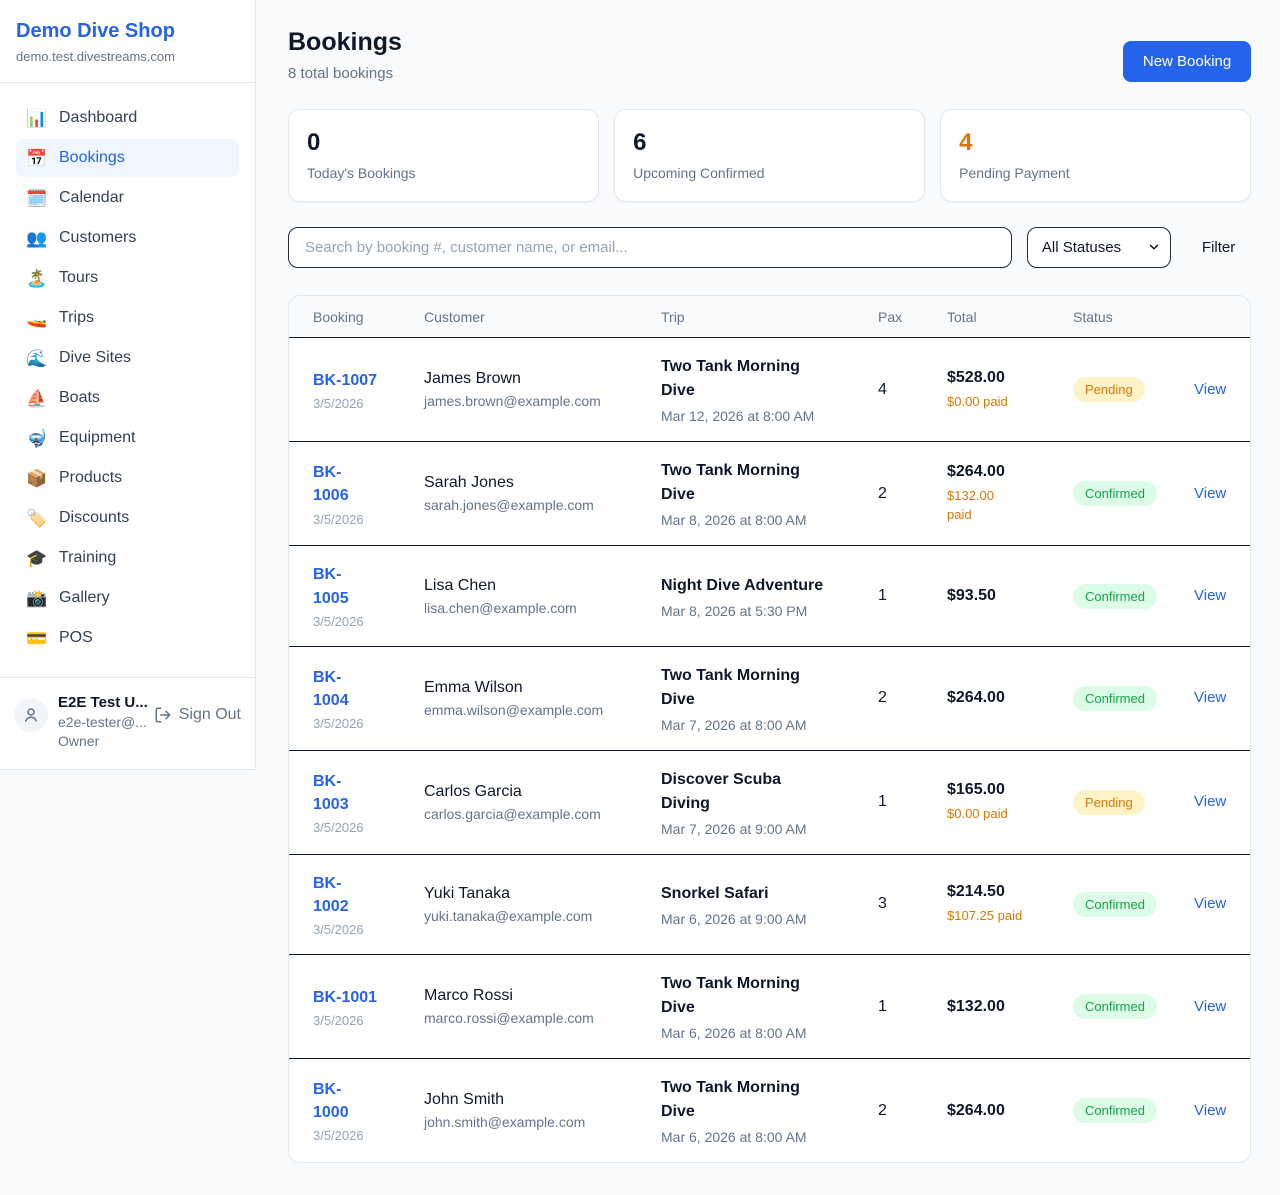 The height and width of the screenshot is (1195, 1280). I want to click on total-amount: $93.50, so click(971, 596).